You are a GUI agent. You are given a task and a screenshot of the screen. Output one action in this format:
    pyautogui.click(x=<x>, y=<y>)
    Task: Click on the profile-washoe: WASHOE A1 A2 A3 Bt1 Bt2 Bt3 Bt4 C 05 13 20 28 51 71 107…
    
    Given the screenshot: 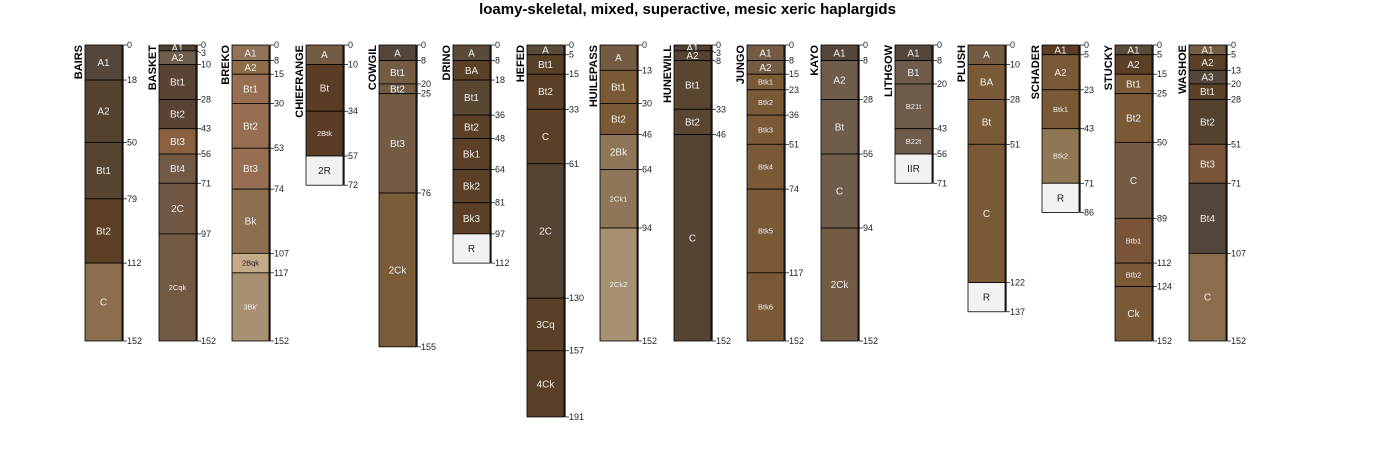 What is the action you would take?
    pyautogui.click(x=1211, y=193)
    